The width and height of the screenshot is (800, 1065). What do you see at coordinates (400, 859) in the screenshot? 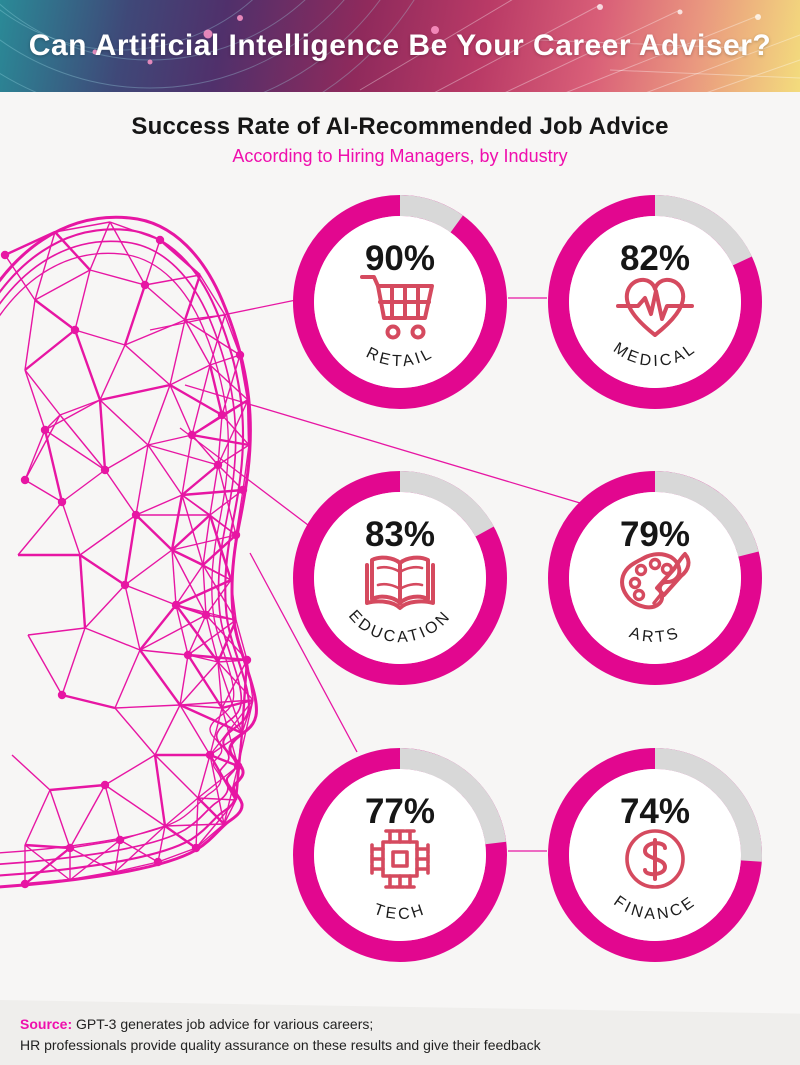
I see `cpu-chip-icon` at bounding box center [400, 859].